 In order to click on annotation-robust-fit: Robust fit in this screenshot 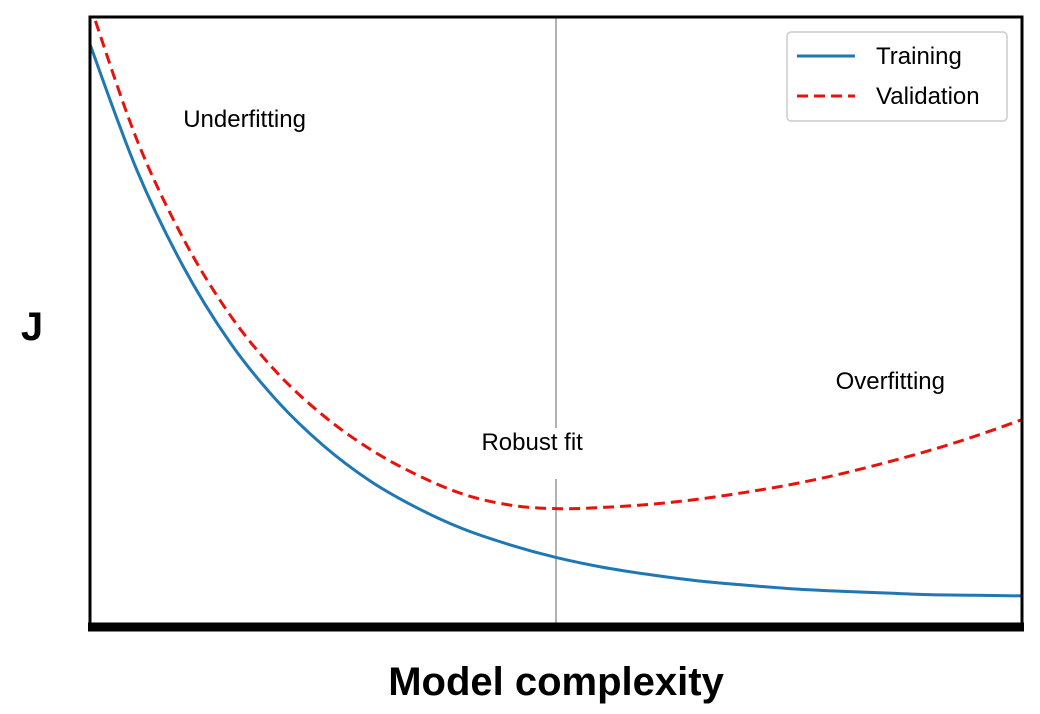, I will do `click(532, 442)`.